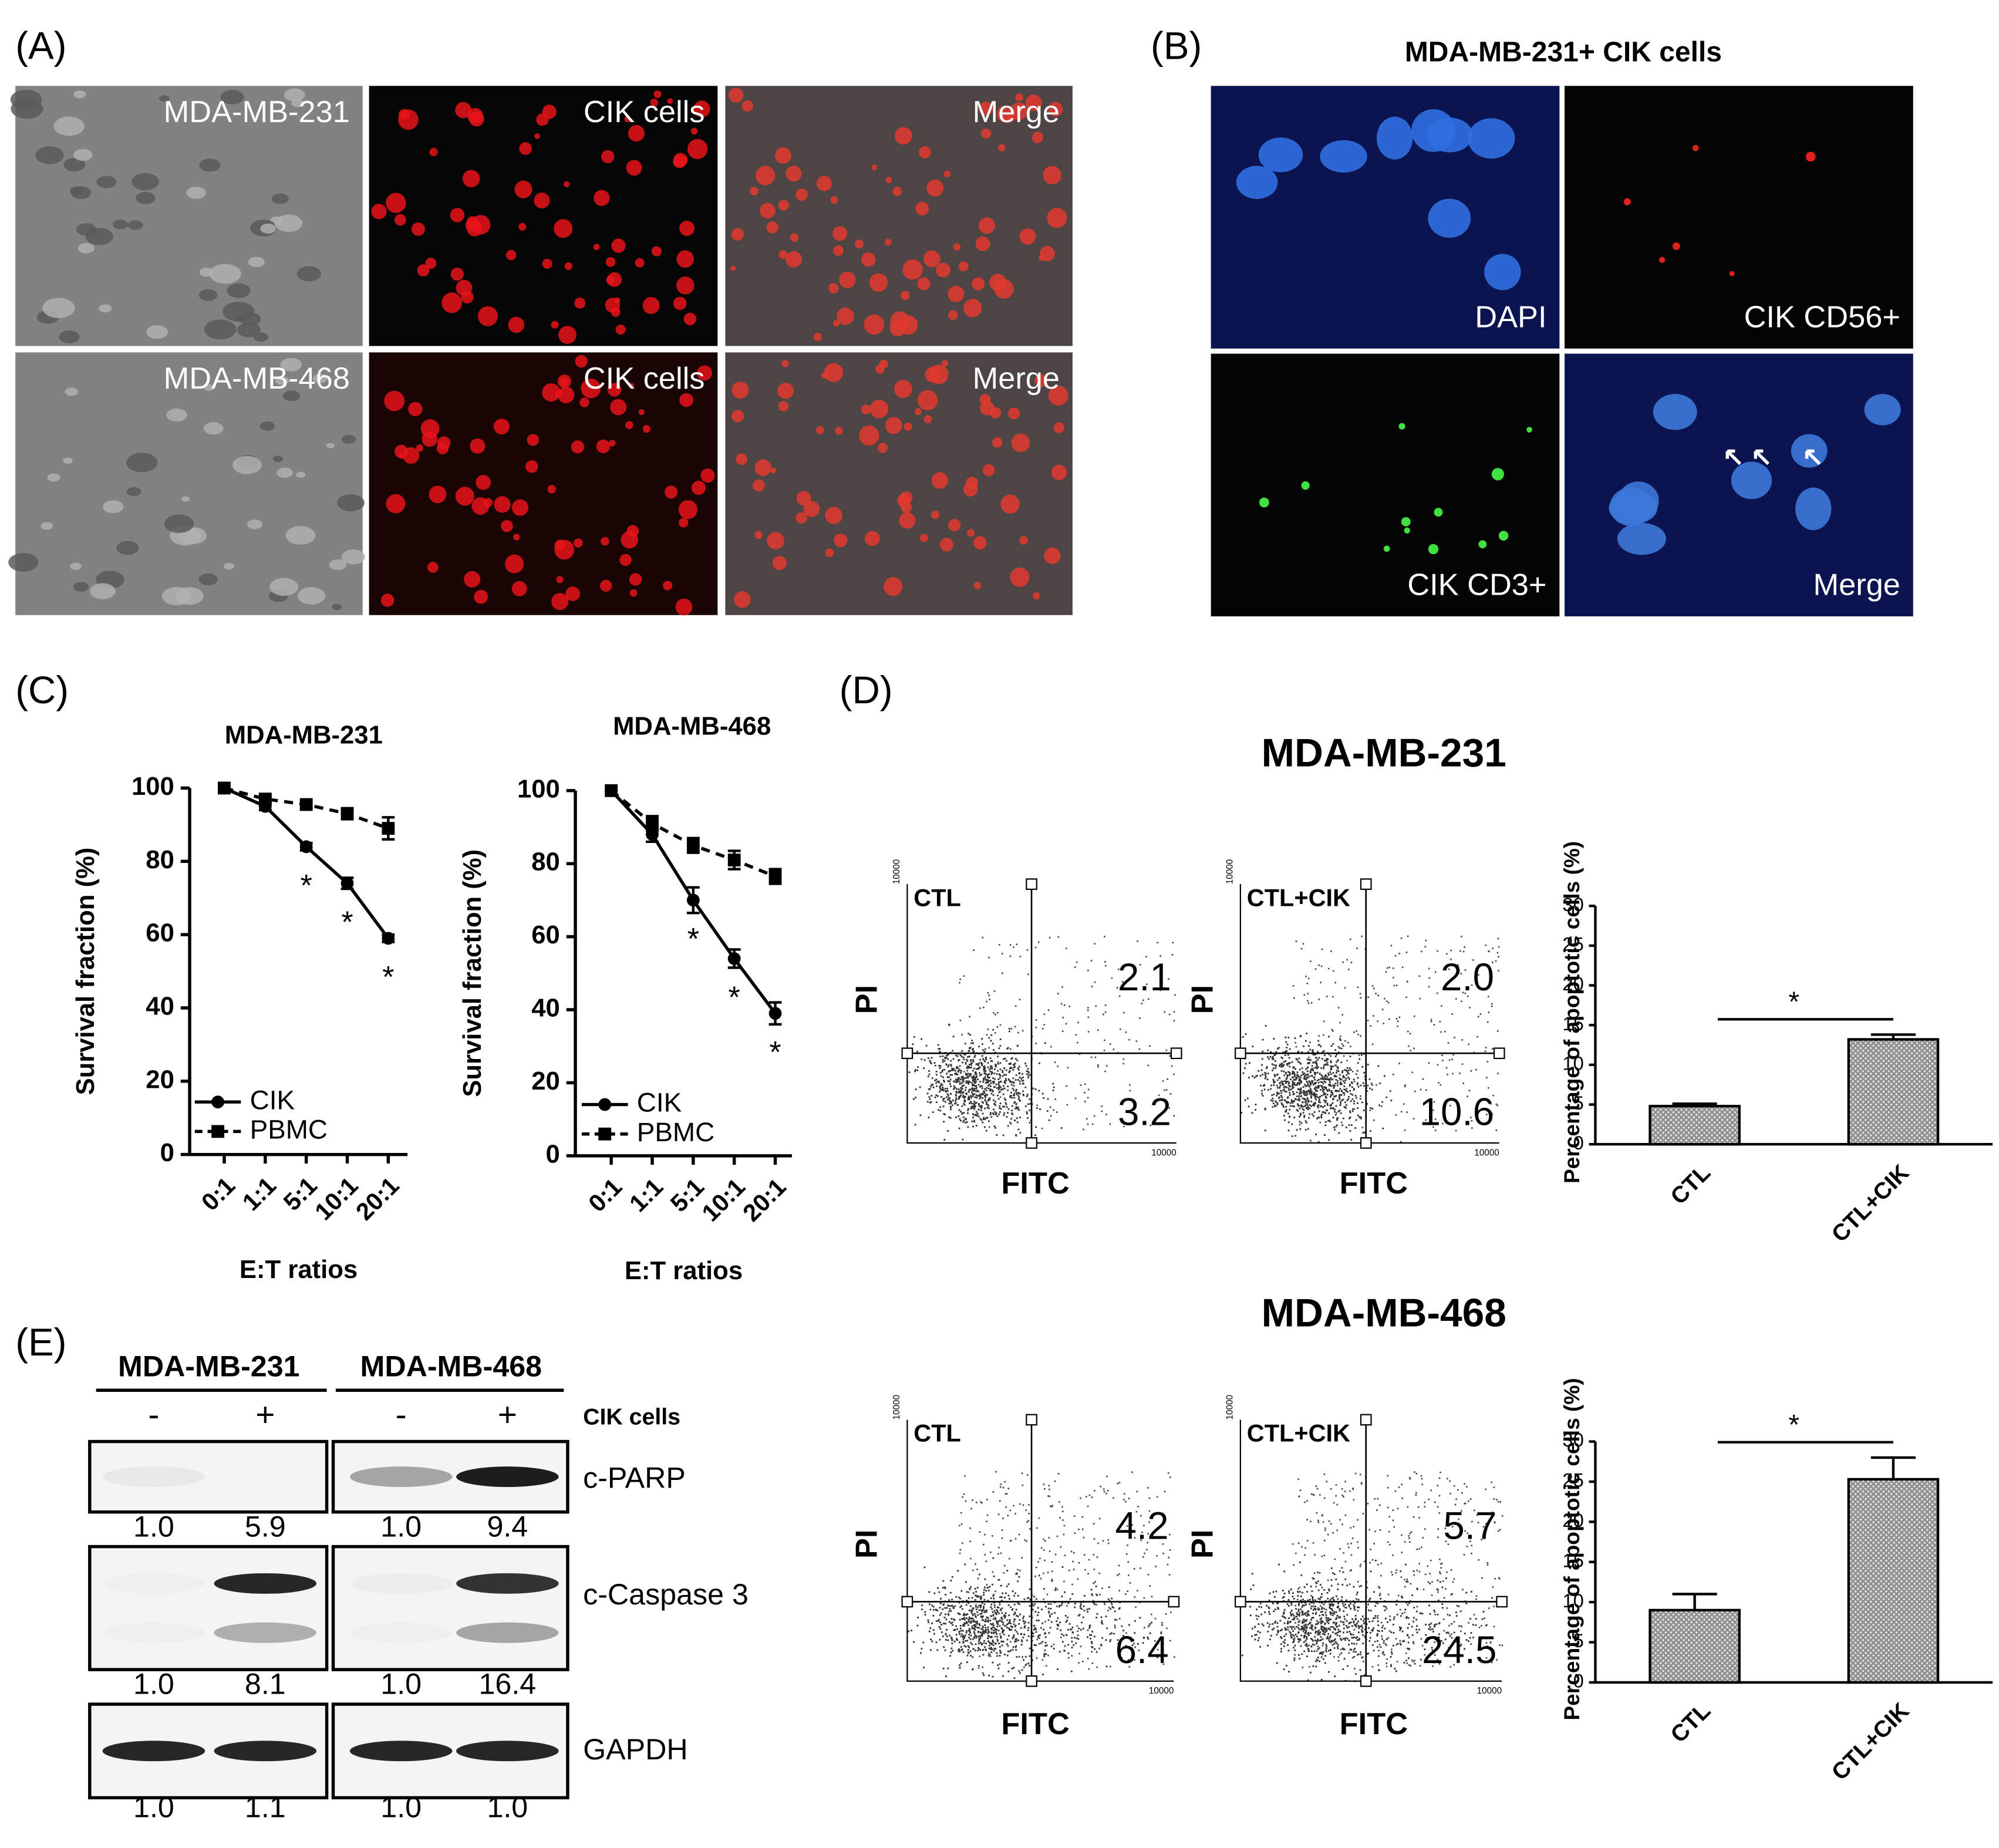 Image resolution: width=1999 pixels, height=1848 pixels. What do you see at coordinates (1370, 1014) in the screenshot?
I see `quadrant-lines` at bounding box center [1370, 1014].